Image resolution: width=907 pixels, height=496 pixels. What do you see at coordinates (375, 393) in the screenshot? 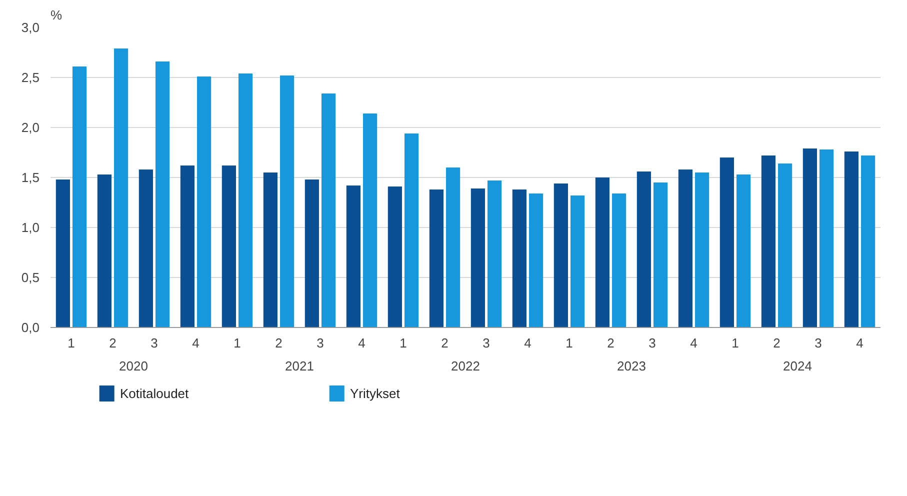
I see `legend-label: Yritykset` at bounding box center [375, 393].